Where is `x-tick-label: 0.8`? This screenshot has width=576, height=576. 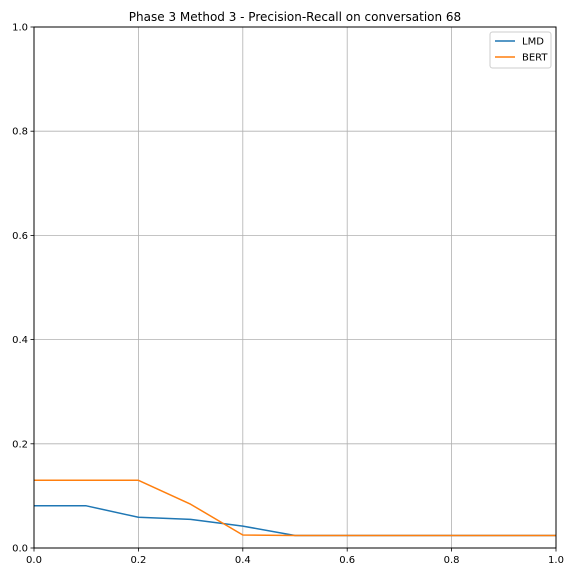 x-tick-label: 0.8 is located at coordinates (452, 560).